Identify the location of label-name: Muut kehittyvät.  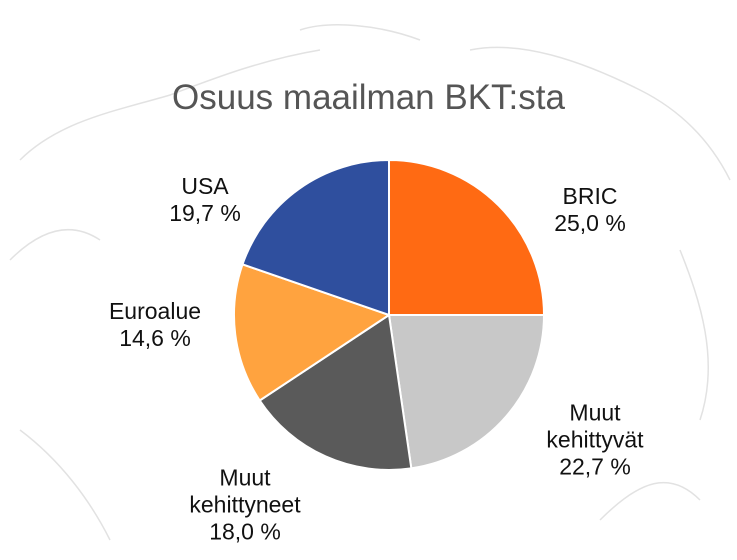
(595, 426).